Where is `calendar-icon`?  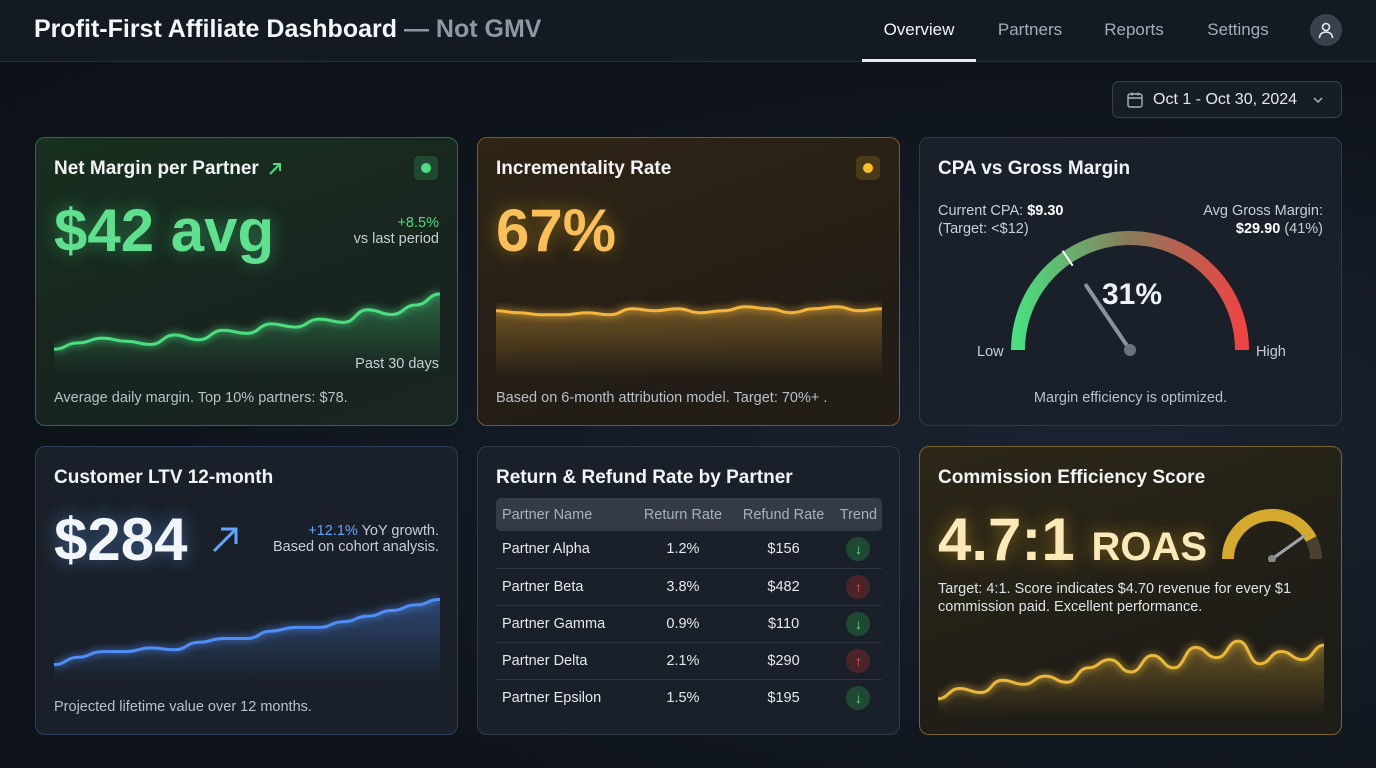
calendar-icon is located at coordinates (1135, 100).